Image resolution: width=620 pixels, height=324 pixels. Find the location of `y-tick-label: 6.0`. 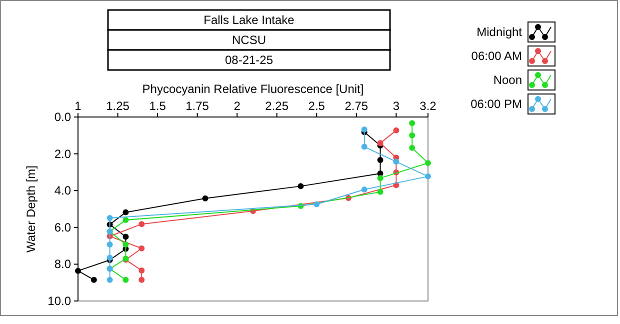

y-tick-label: 6.0 is located at coordinates (63, 227).